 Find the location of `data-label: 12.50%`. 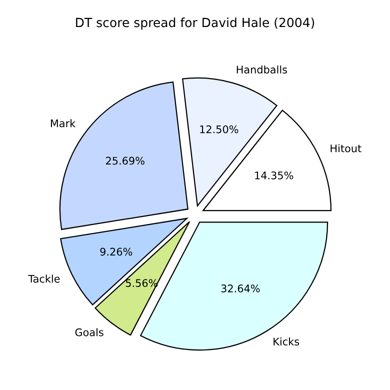

data-label: 12.50% is located at coordinates (219, 129).